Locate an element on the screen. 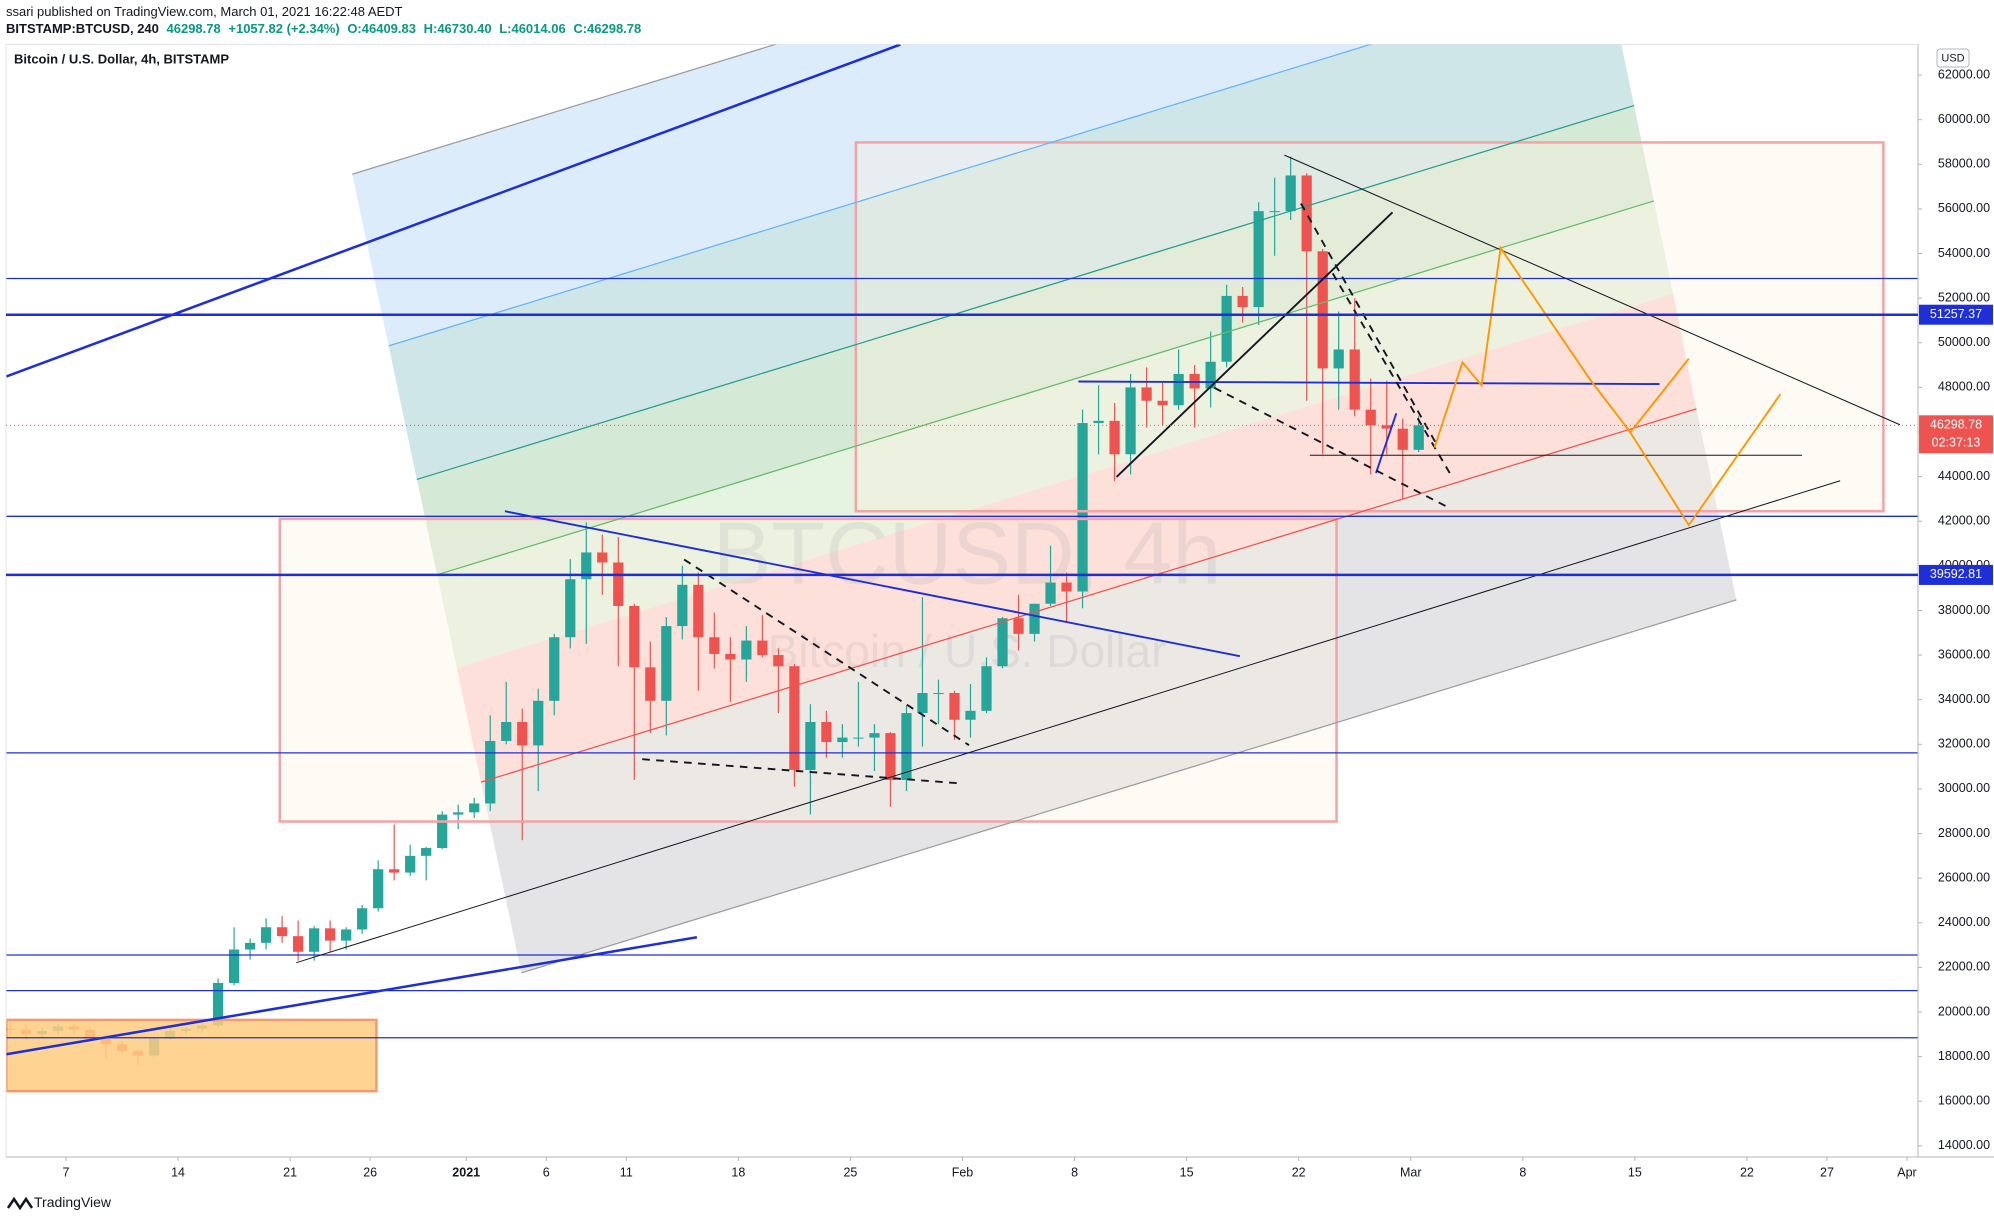  currency: USD is located at coordinates (1952, 58).